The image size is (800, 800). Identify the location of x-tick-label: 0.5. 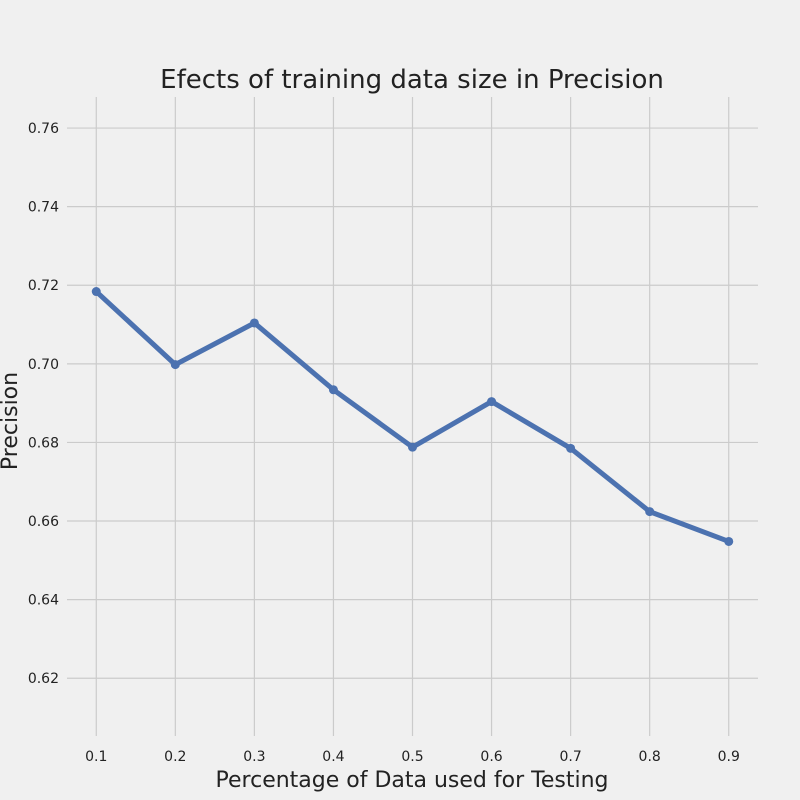
(412, 757).